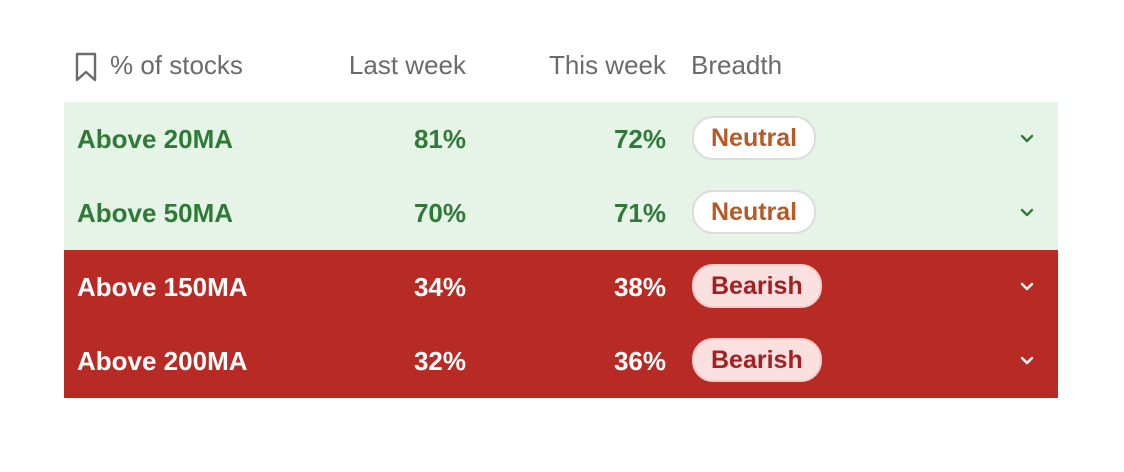 This screenshot has width=1124, height=472. What do you see at coordinates (407, 65) in the screenshot?
I see `column-header-last-week: Last week` at bounding box center [407, 65].